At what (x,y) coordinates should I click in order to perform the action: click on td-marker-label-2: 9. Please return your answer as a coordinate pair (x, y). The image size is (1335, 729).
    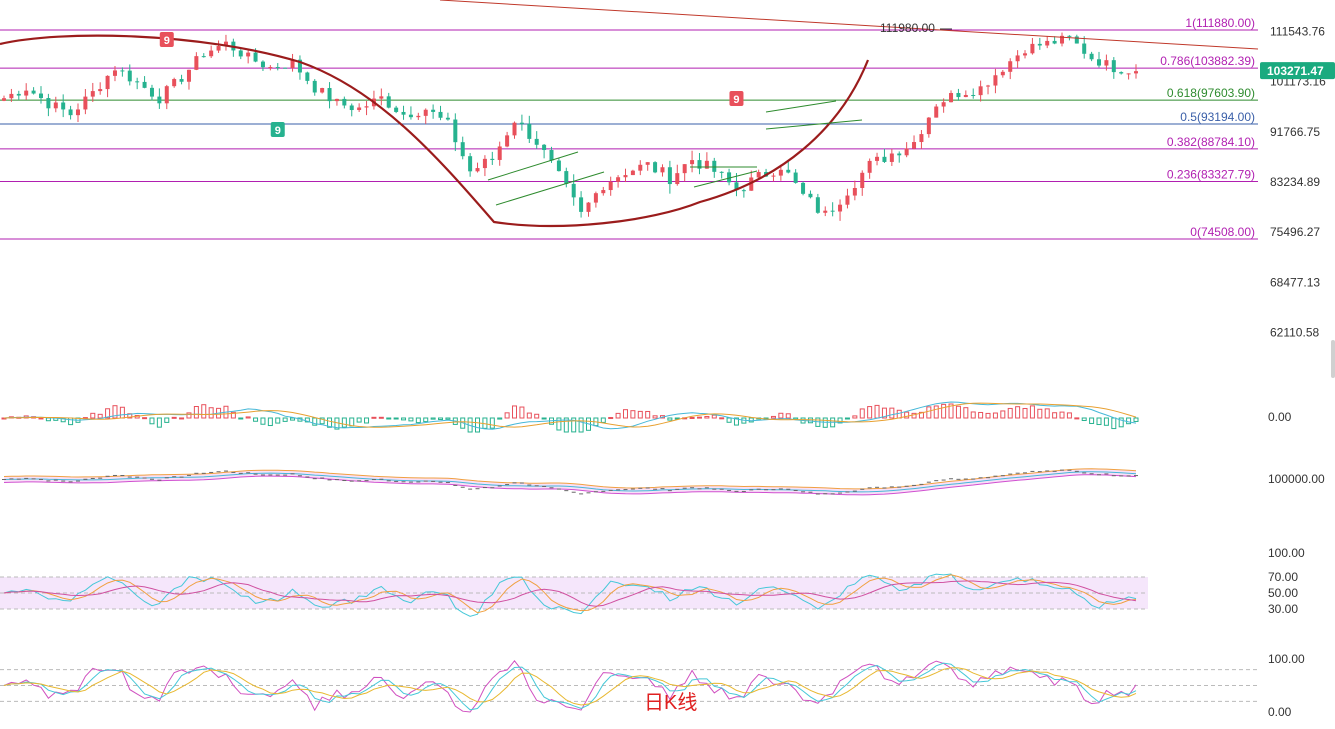
    Looking at the image, I should click on (736, 100).